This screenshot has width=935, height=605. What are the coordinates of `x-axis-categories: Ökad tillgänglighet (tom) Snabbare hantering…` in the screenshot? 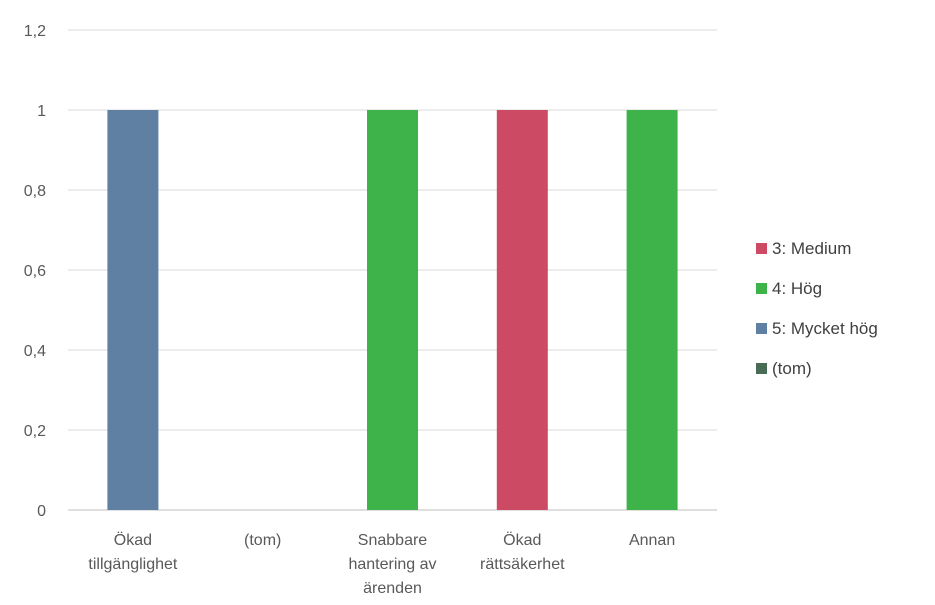 It's located at (381, 564).